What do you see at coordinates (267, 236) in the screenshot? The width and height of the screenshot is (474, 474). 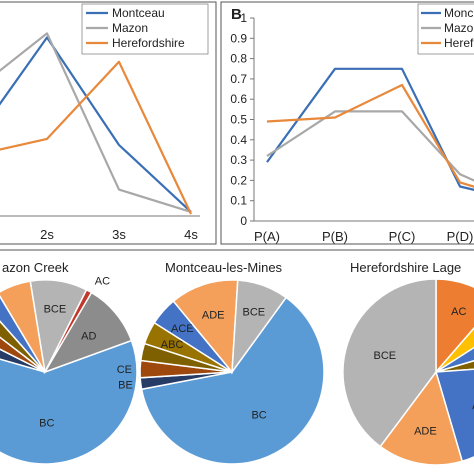 I see `x-tick-label-p-a: P(A)` at bounding box center [267, 236].